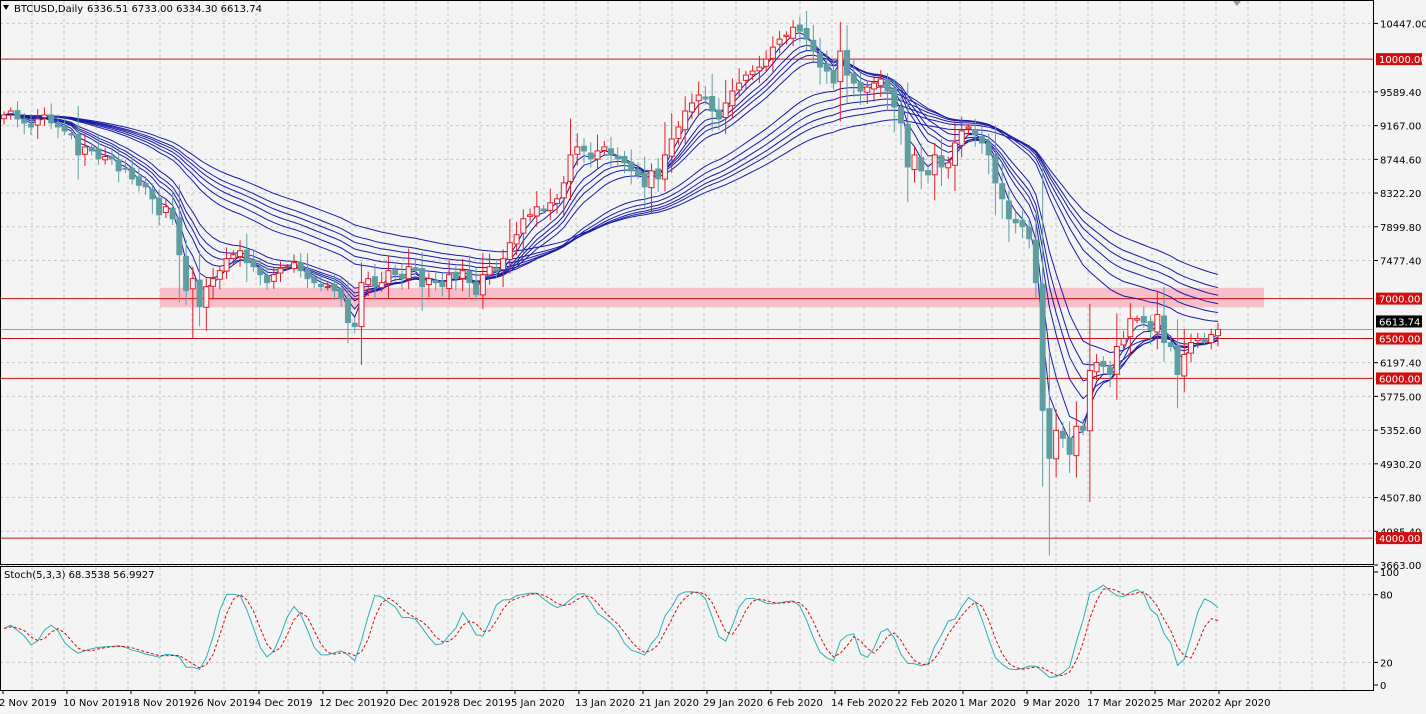  What do you see at coordinates (669, 703) in the screenshot?
I see `x-tick-label: 21 Jan 2020` at bounding box center [669, 703].